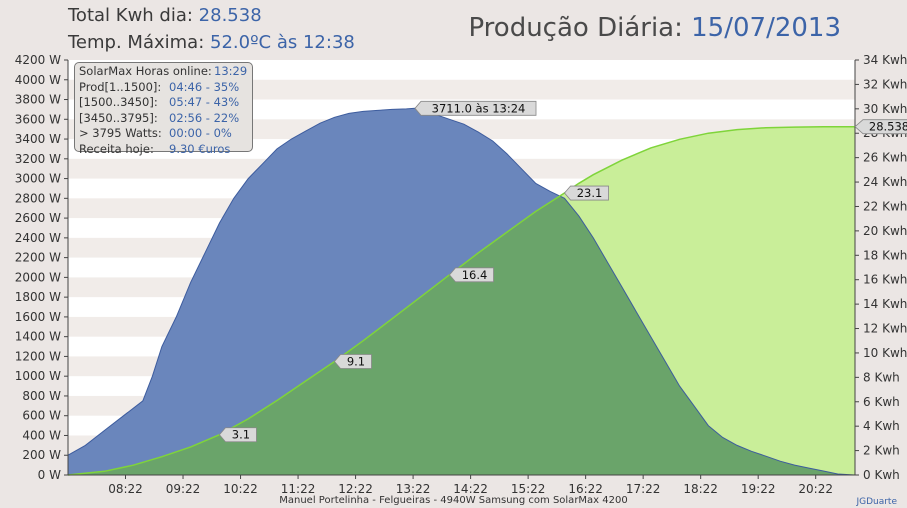 This screenshot has height=508, width=907. What do you see at coordinates (38, 179) in the screenshot?
I see `y-left-tick-label: 3000 W` at bounding box center [38, 179].